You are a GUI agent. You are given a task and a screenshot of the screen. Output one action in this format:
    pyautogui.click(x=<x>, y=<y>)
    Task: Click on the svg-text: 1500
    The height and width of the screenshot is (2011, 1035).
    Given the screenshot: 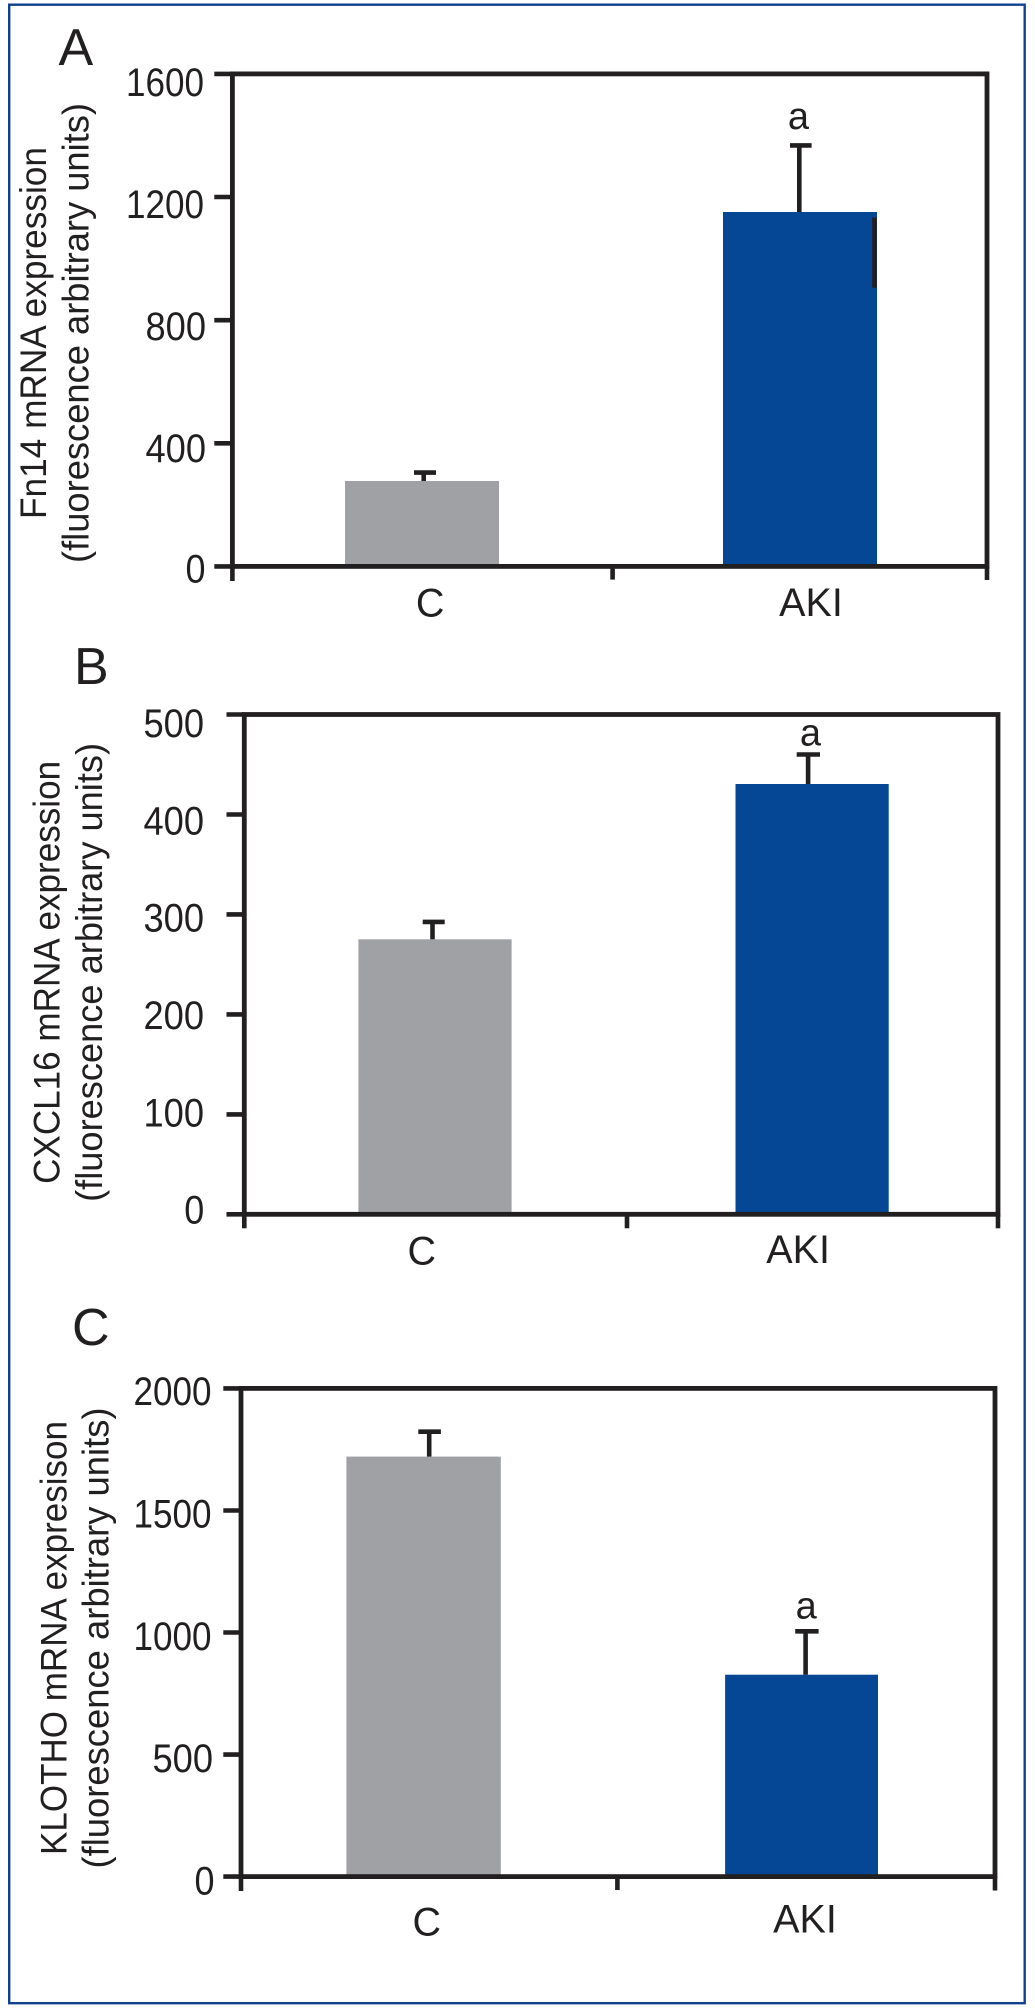 What is the action you would take?
    pyautogui.click(x=173, y=1515)
    